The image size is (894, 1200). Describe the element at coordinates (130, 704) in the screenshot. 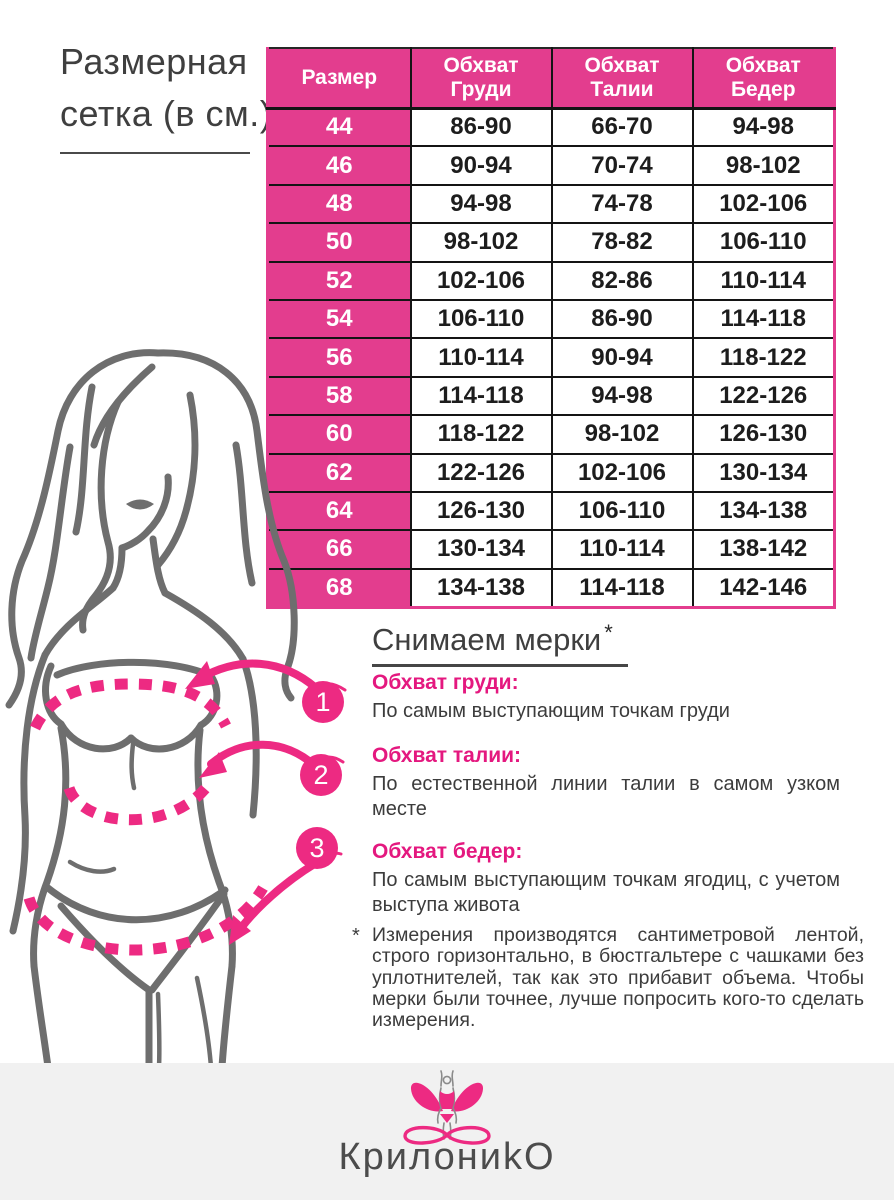

I see `bust-dotted-line` at that location.